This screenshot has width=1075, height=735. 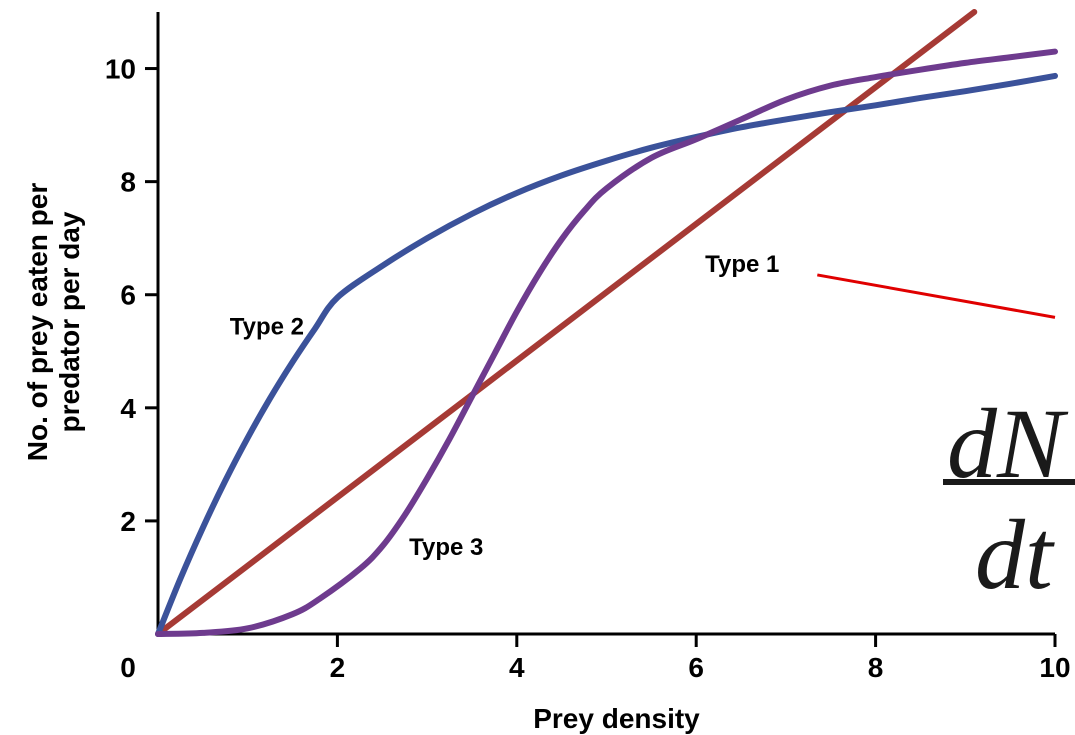 What do you see at coordinates (1015, 554) in the screenshot?
I see `equation-denominator: dt` at bounding box center [1015, 554].